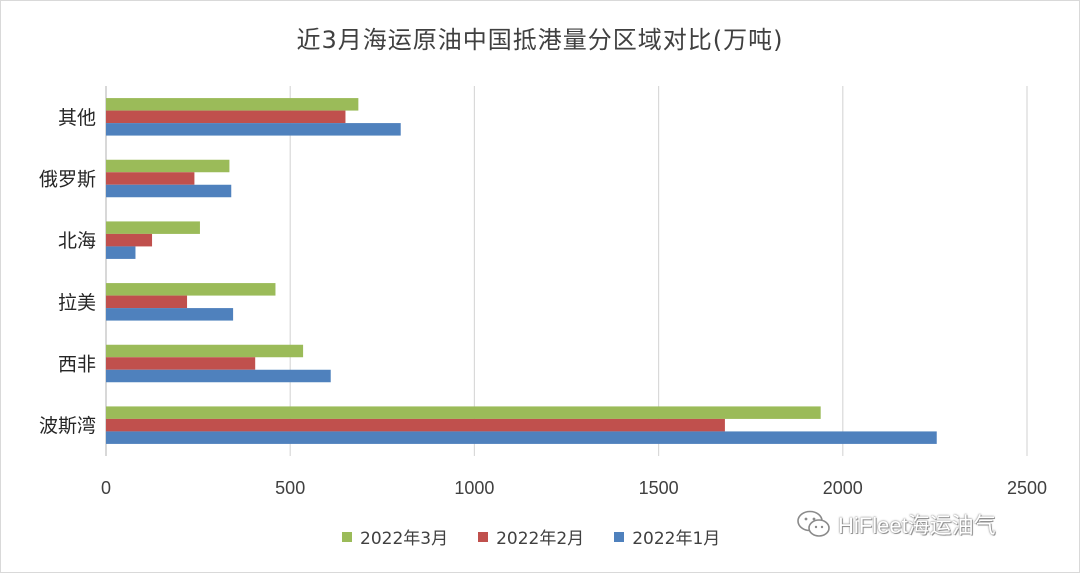 Image resolution: width=1080 pixels, height=573 pixels. Describe the element at coordinates (659, 488) in the screenshot. I see `x-tick-label: 1500` at that location.